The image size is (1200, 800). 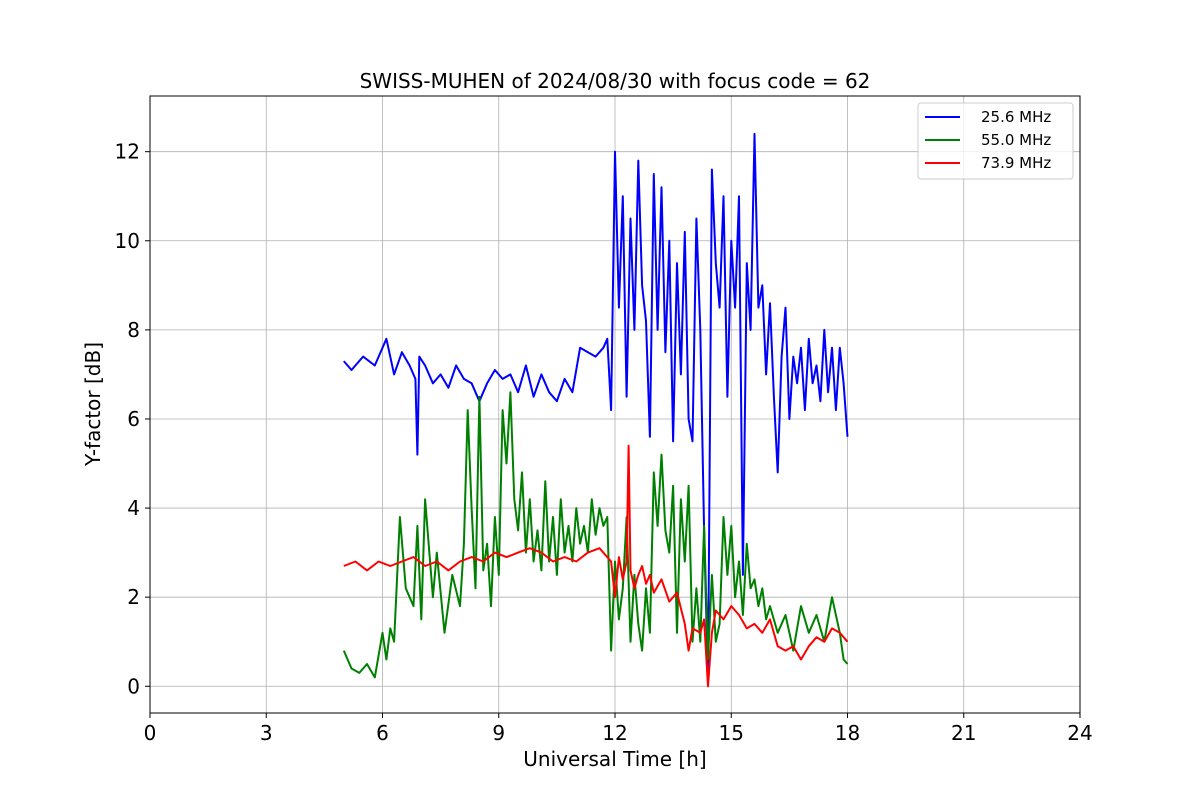 What do you see at coordinates (127, 152) in the screenshot?
I see `y-tick-label: 12` at bounding box center [127, 152].